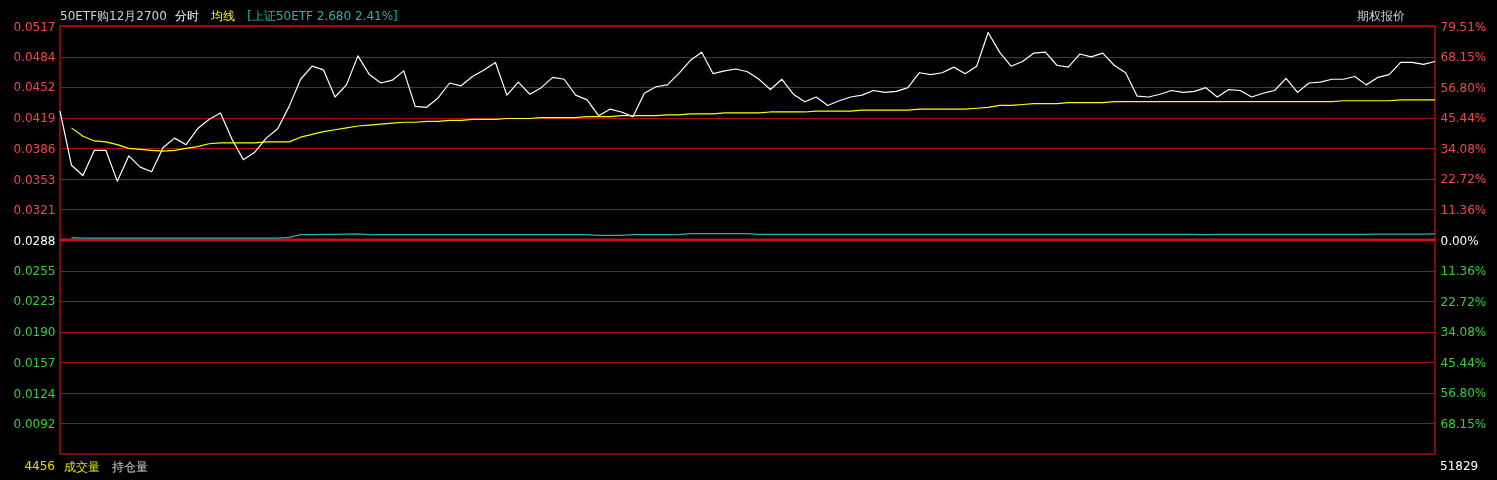 Image resolution: width=1497 pixels, height=480 pixels. I want to click on y2-tick-label: 0.00%, so click(1459, 240).